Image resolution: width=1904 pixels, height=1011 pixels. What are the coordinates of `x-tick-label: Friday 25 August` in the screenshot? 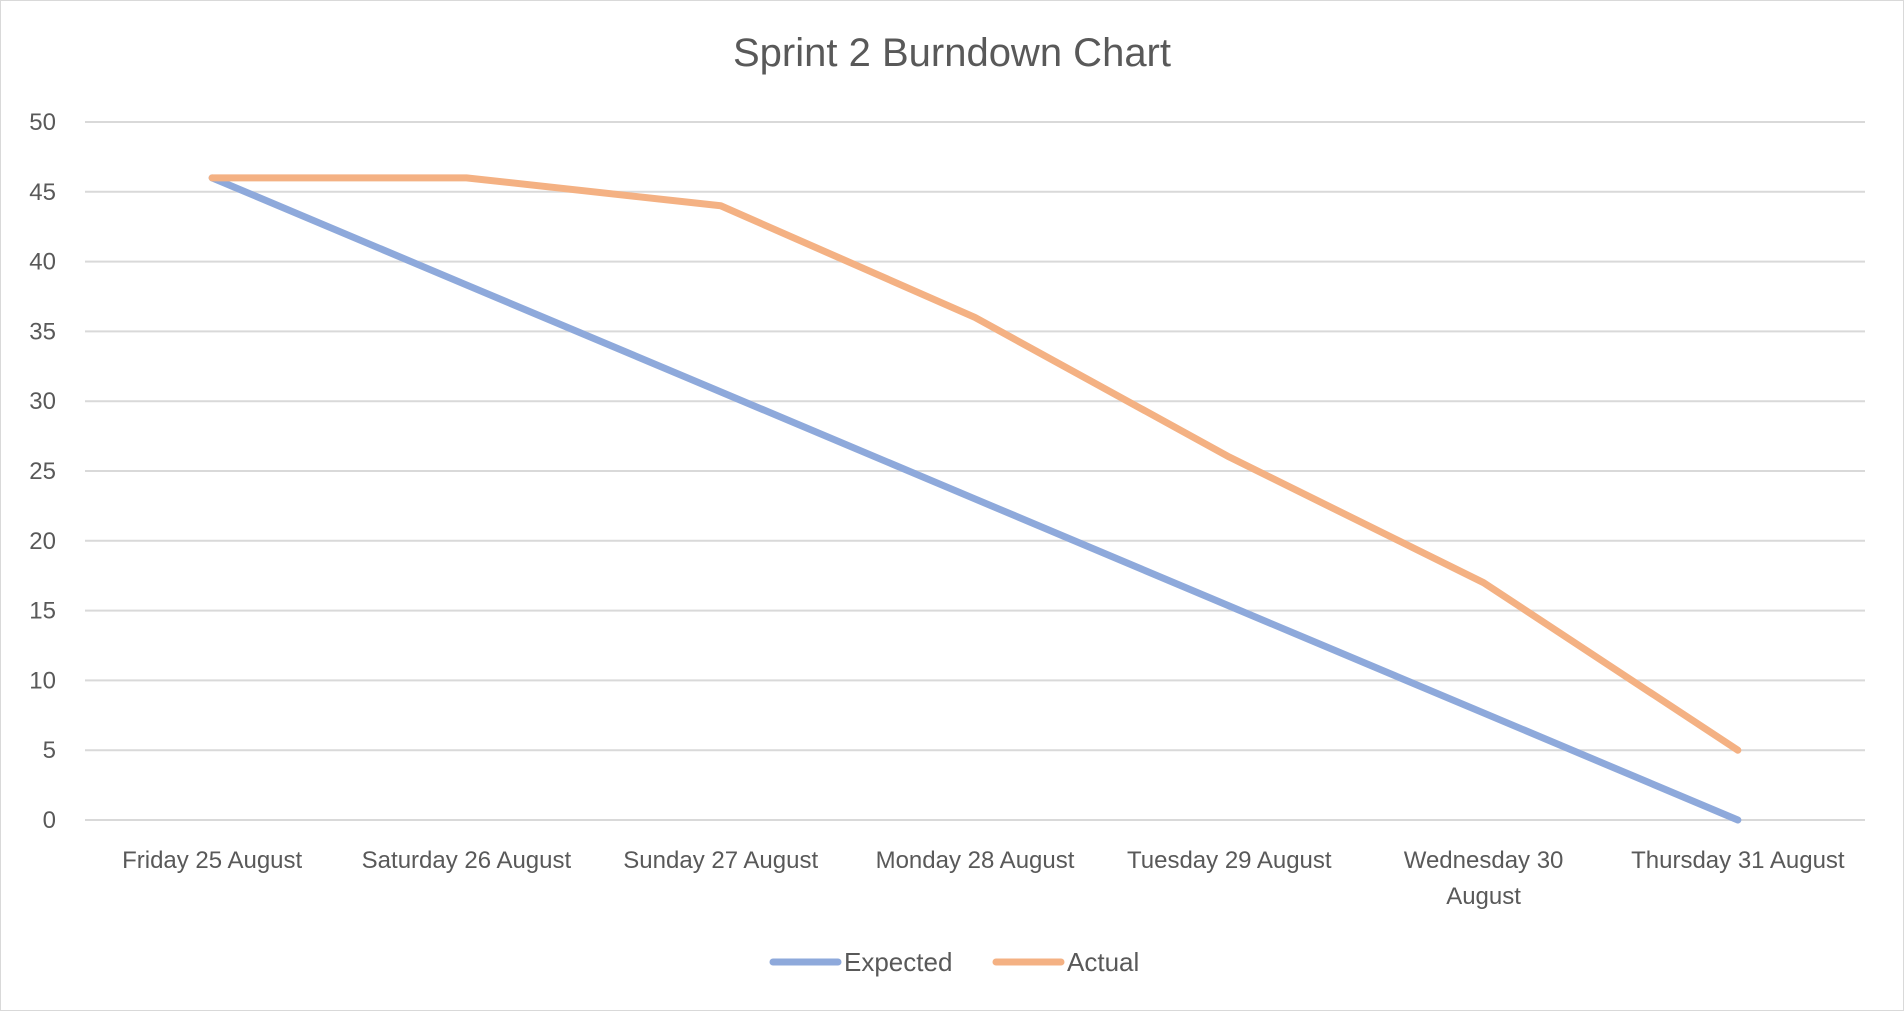 It's located at (212, 860).